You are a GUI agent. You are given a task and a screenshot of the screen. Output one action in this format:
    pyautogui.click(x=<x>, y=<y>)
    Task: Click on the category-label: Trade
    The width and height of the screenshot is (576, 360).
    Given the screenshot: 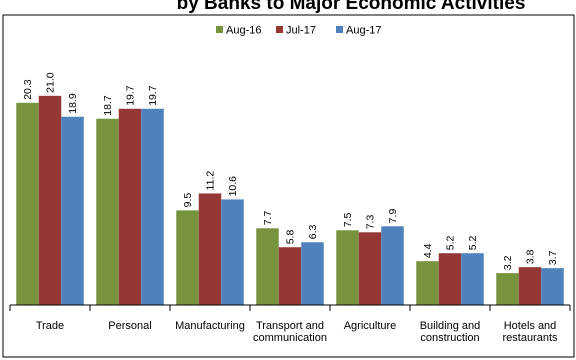 What is the action you would take?
    pyautogui.click(x=50, y=326)
    